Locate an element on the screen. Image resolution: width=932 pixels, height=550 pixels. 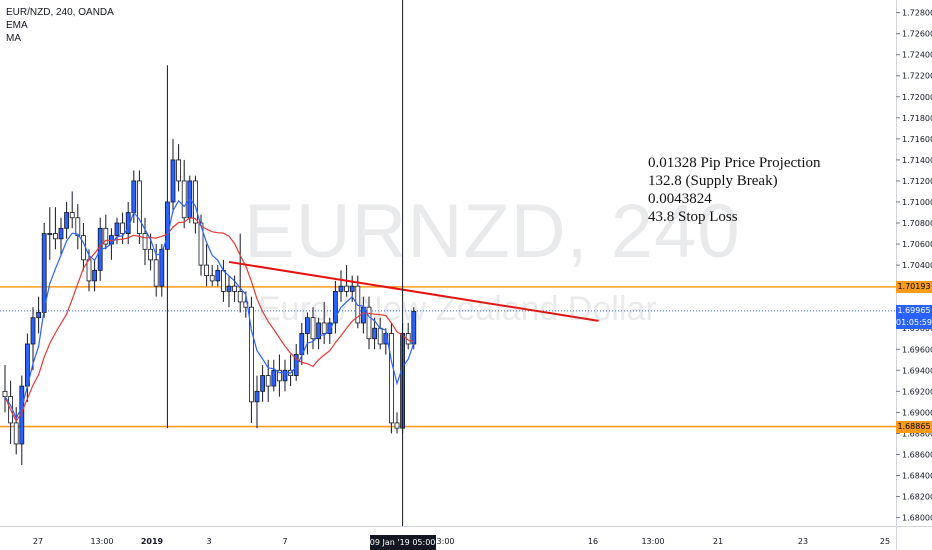
legend-ema: EMA is located at coordinates (17, 25).